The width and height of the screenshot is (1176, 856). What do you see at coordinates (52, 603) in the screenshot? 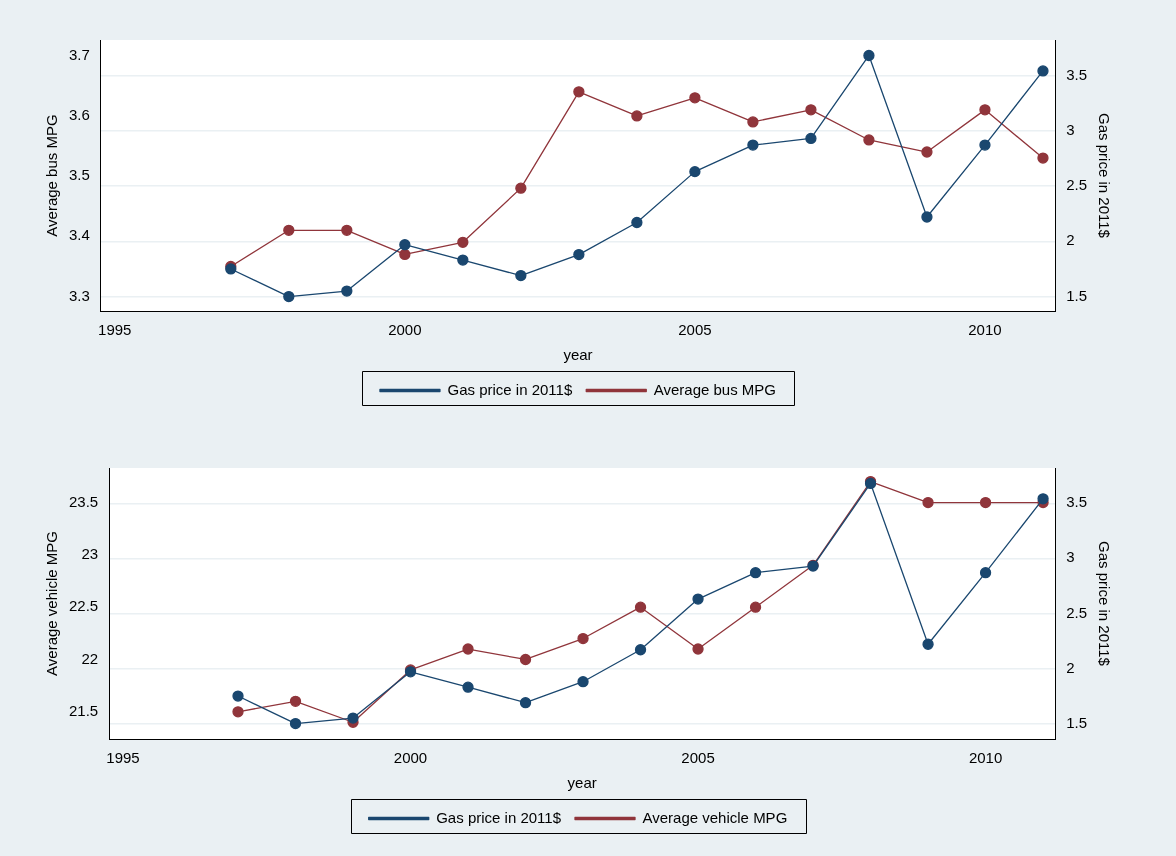
I see `y-axis-title: Average vehicle MPG` at bounding box center [52, 603].